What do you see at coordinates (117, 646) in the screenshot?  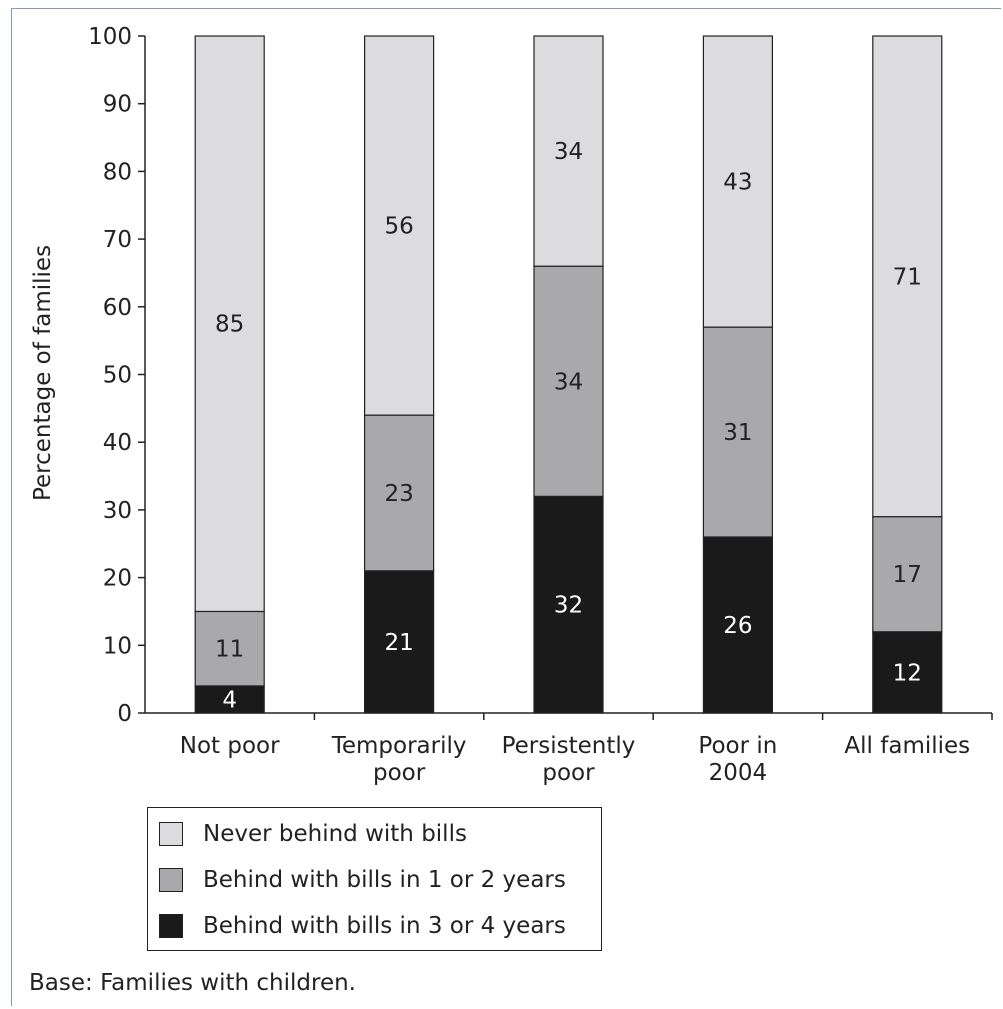 I see `y-tick-label: 10` at bounding box center [117, 646].